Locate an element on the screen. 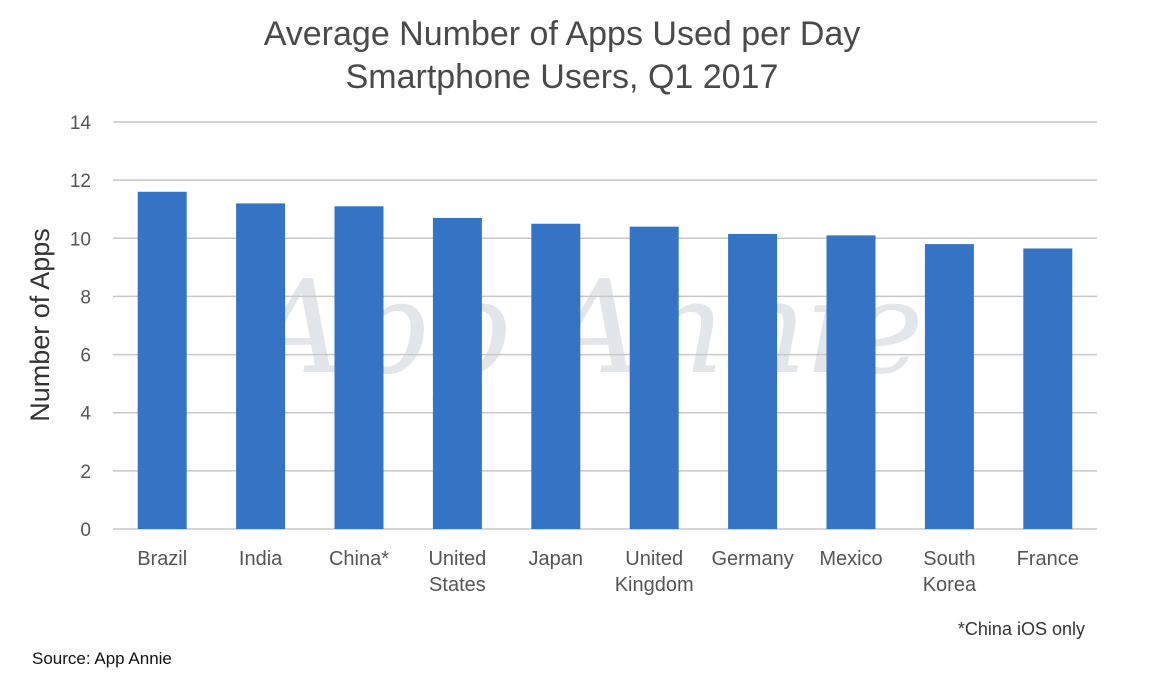  x-tick-label: India is located at coordinates (261, 559).